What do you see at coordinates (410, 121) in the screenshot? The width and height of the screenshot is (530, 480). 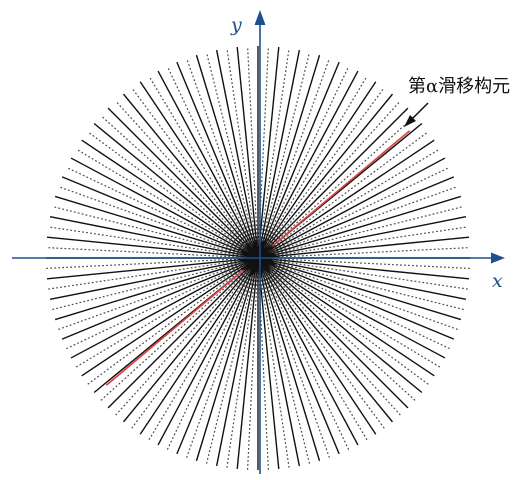 I see `annotation-arrowhead` at bounding box center [410, 121].